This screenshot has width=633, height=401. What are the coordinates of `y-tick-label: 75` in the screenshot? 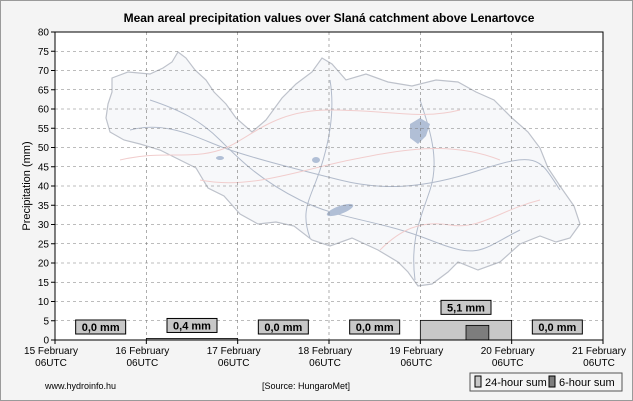 It's located at (44, 52).